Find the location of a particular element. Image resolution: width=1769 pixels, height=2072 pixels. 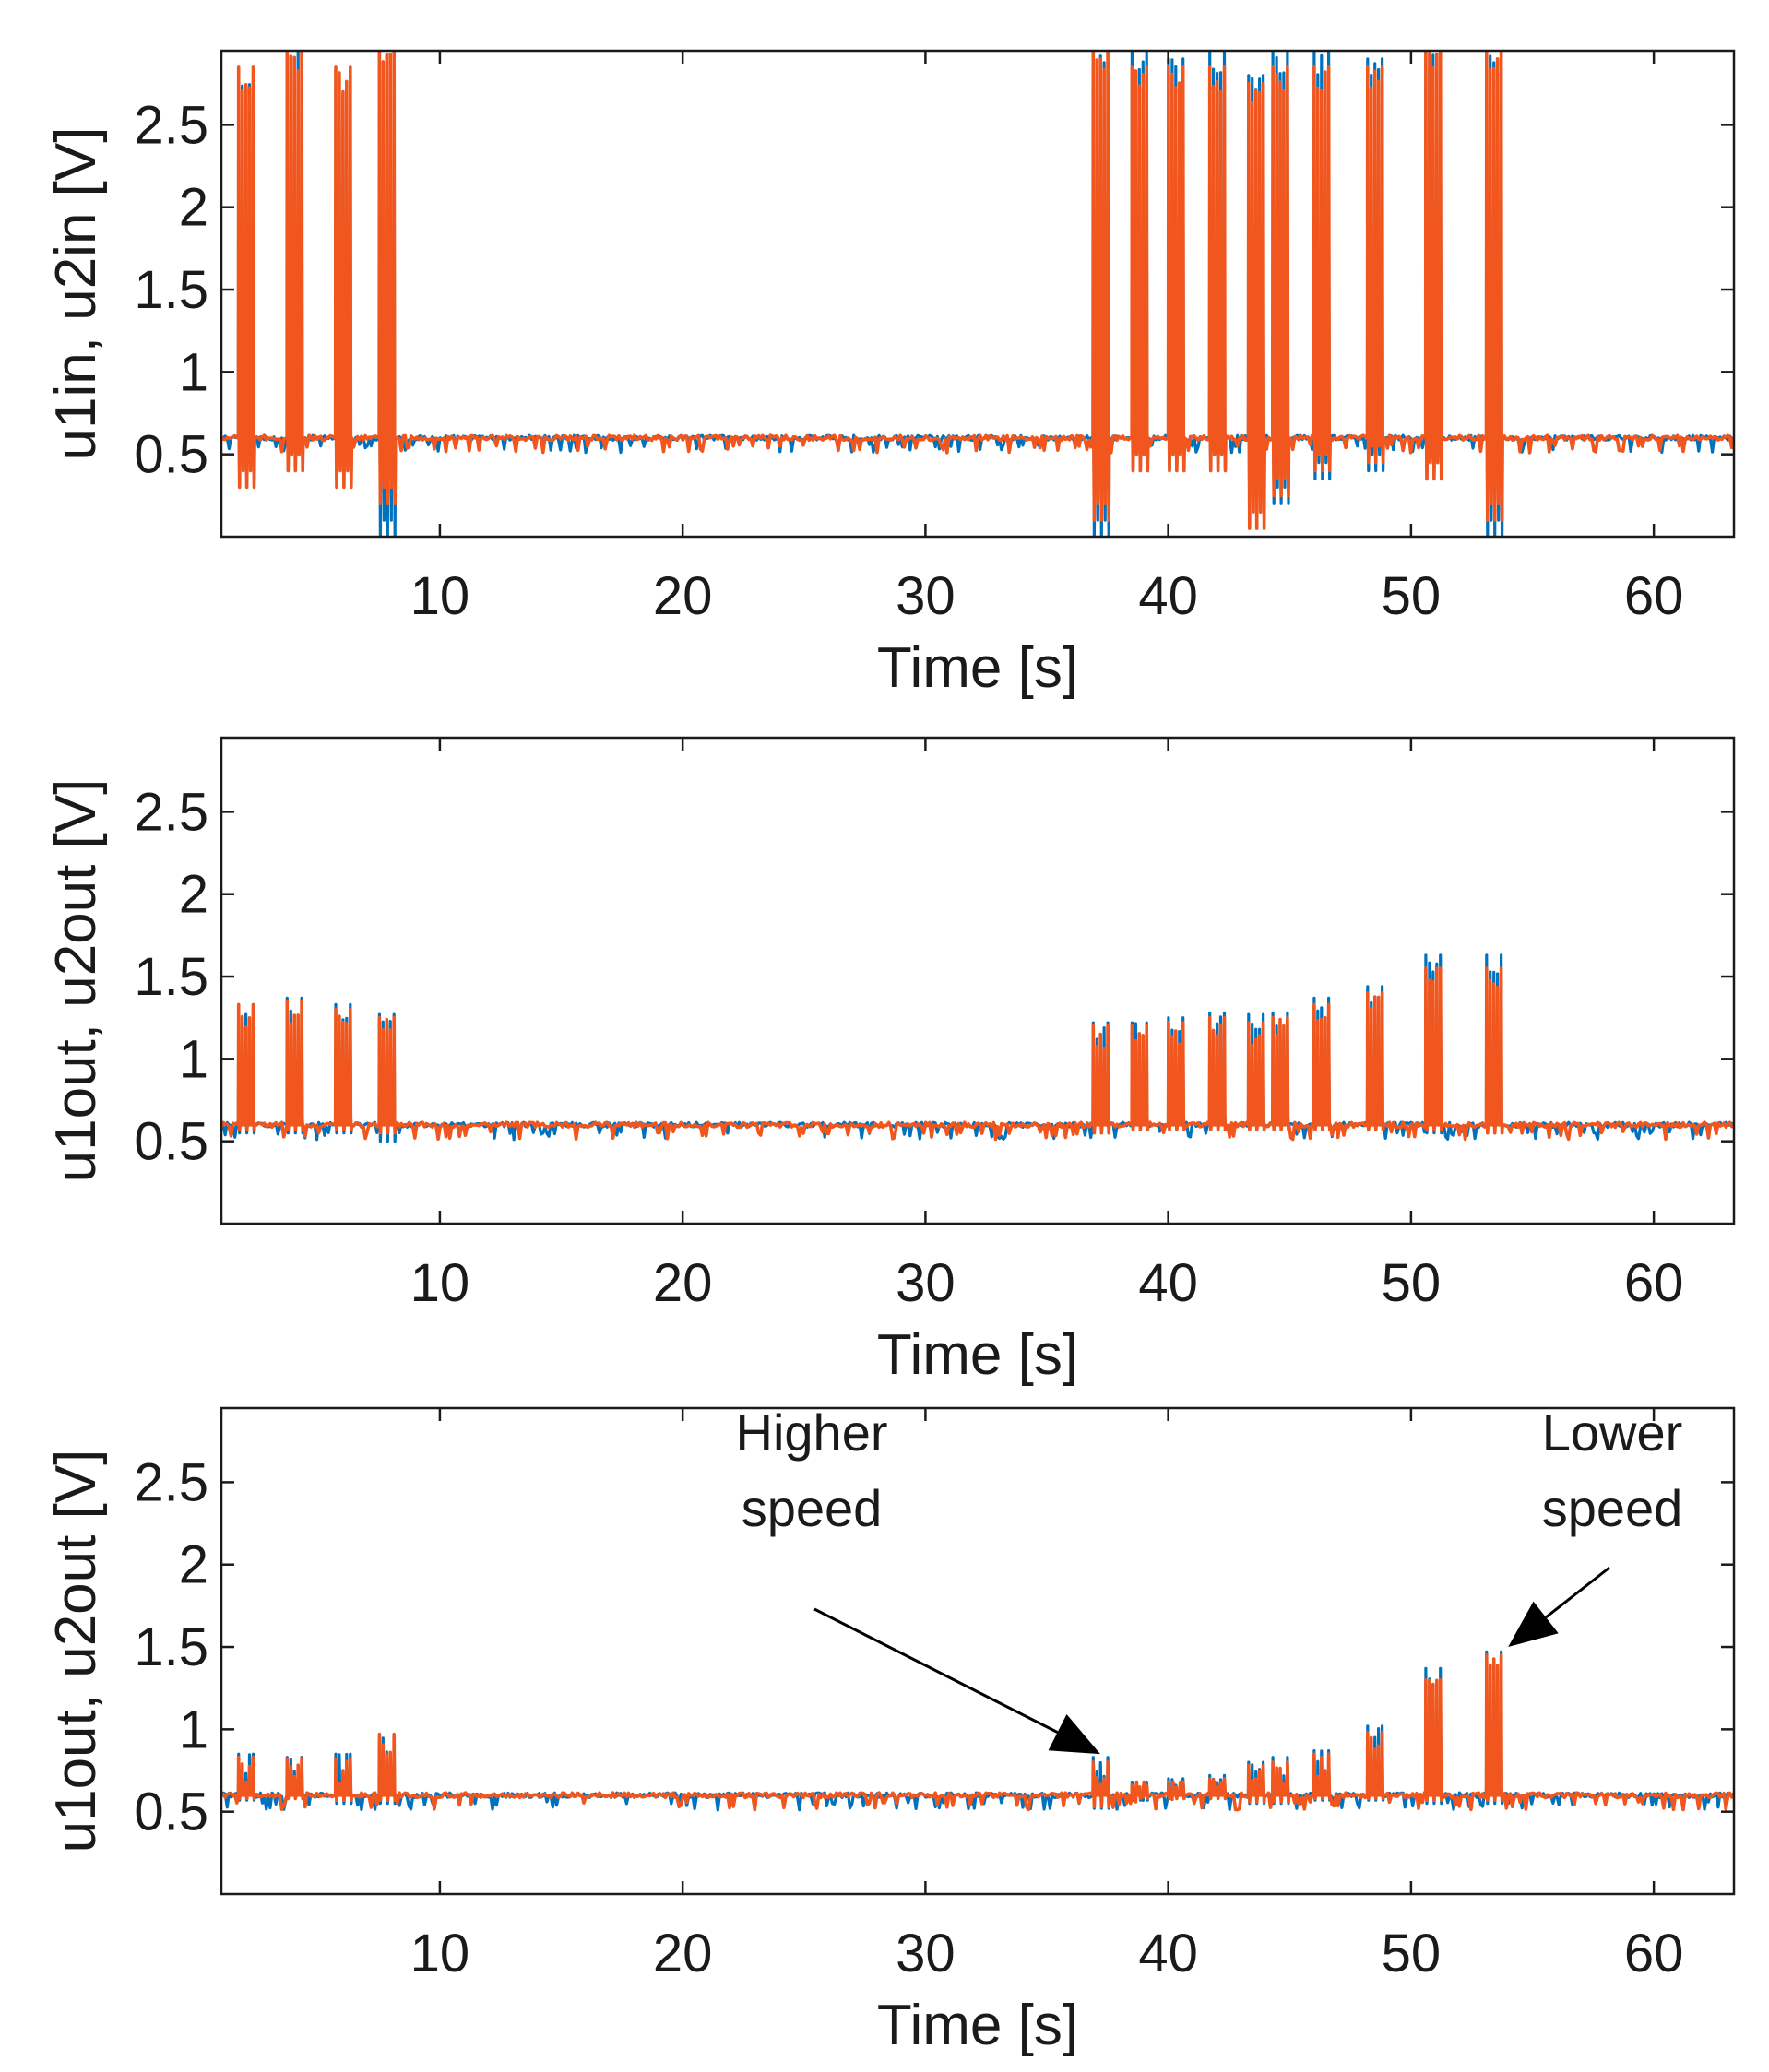

annotation-lower-speed: Lower speed is located at coordinates (1595, 1525).